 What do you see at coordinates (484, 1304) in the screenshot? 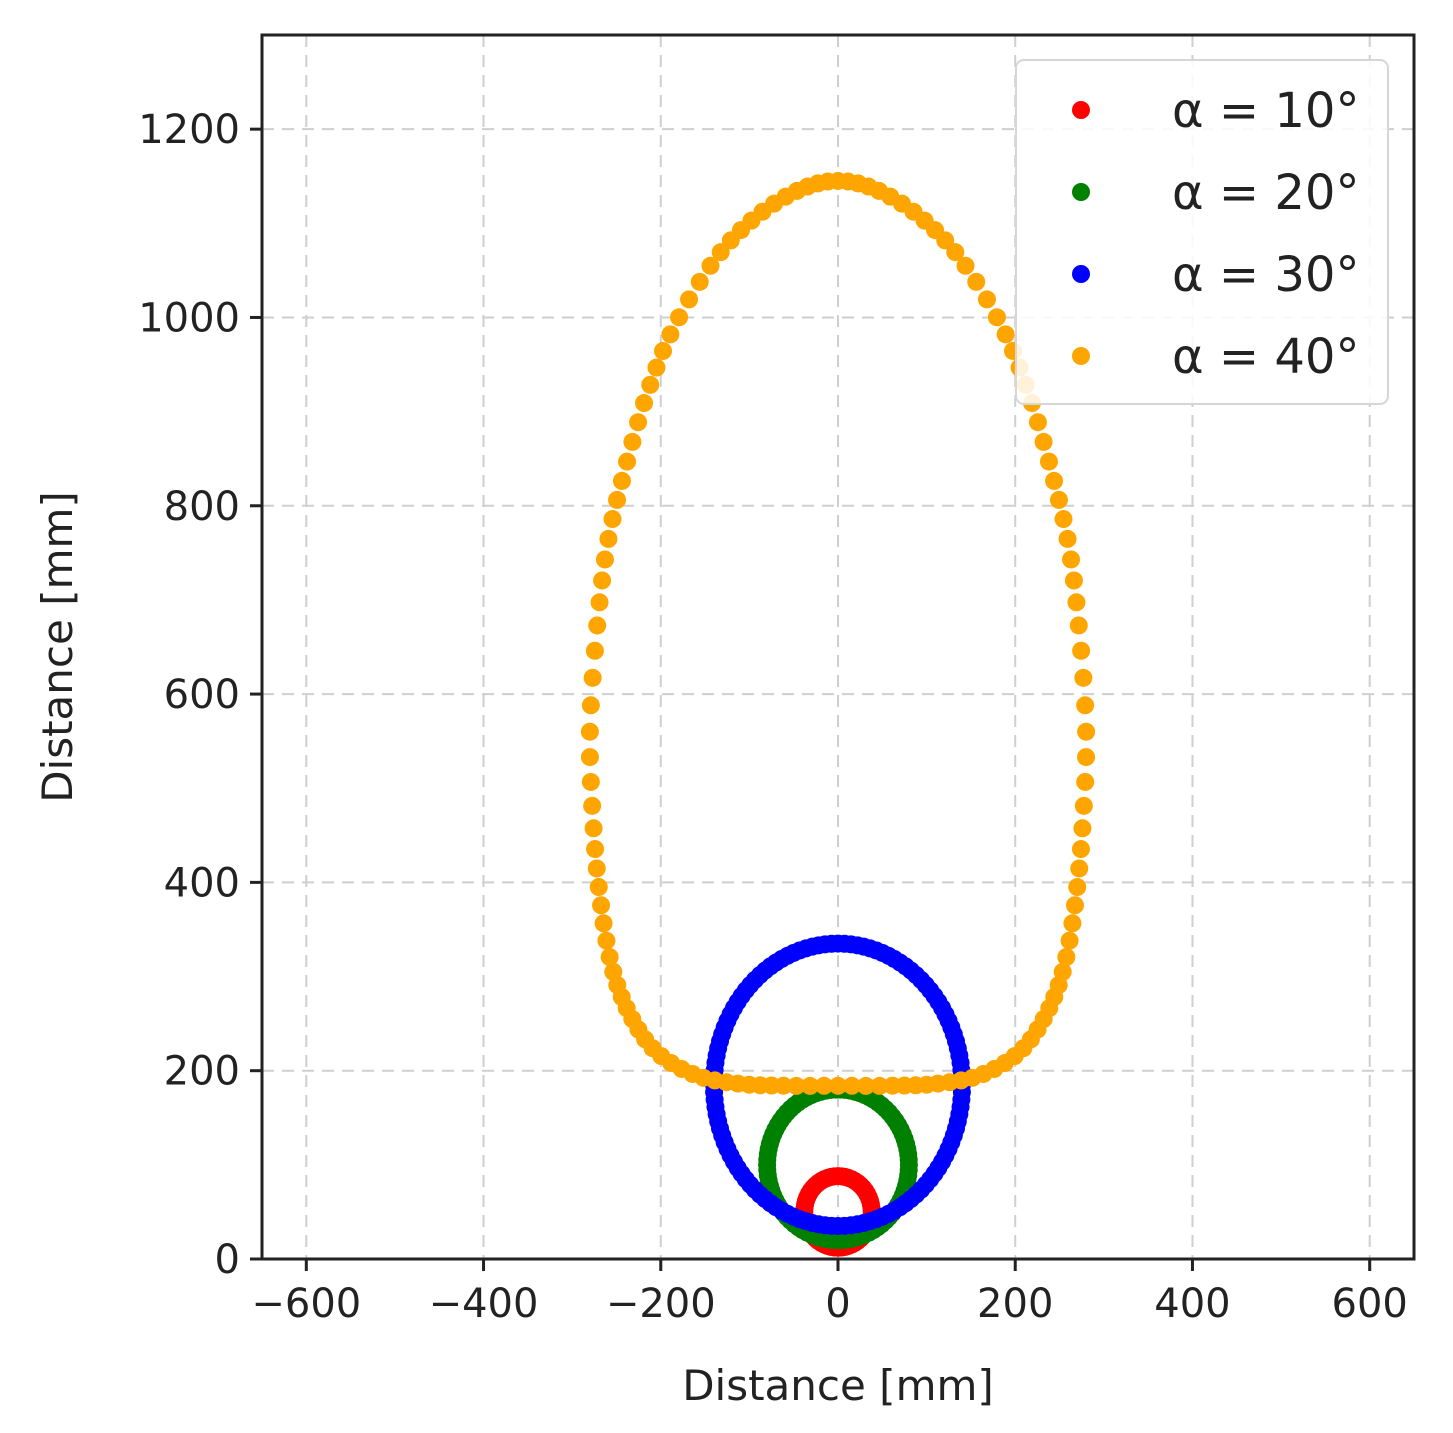
I see `x-tick-label: −400` at bounding box center [484, 1304].